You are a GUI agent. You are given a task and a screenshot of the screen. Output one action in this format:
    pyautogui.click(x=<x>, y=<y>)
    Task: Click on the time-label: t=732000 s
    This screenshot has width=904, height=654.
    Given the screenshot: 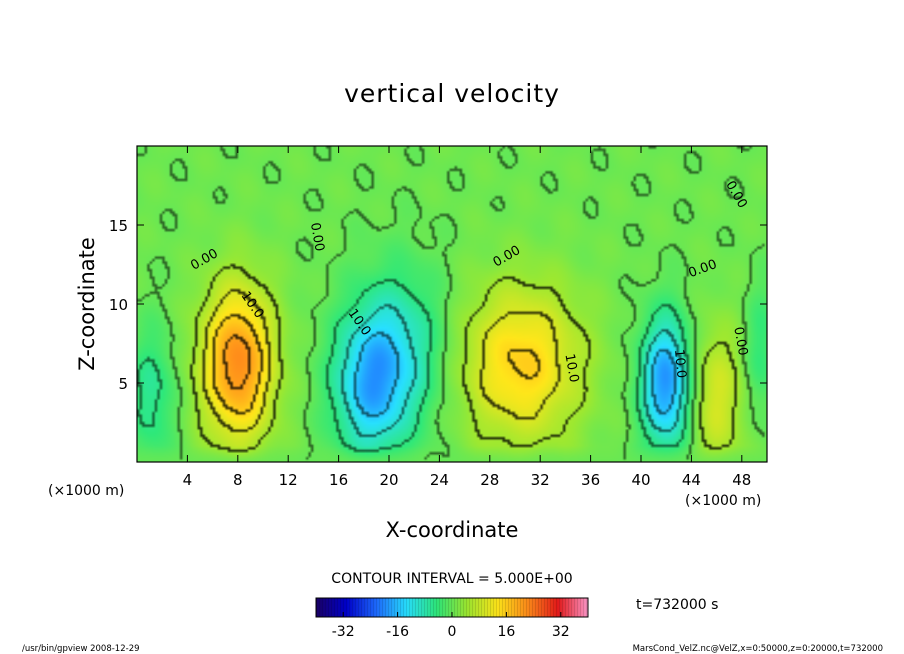 What is the action you would take?
    pyautogui.click(x=677, y=605)
    